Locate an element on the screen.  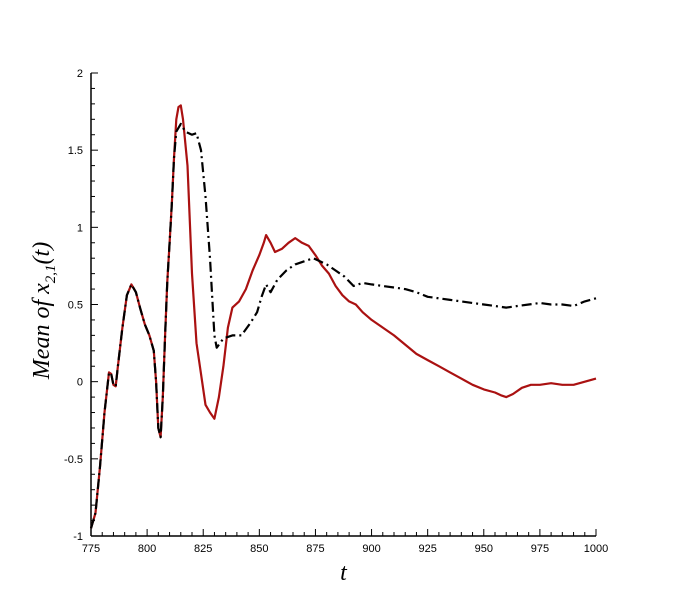
x-axis-label: t is located at coordinates (344, 573).